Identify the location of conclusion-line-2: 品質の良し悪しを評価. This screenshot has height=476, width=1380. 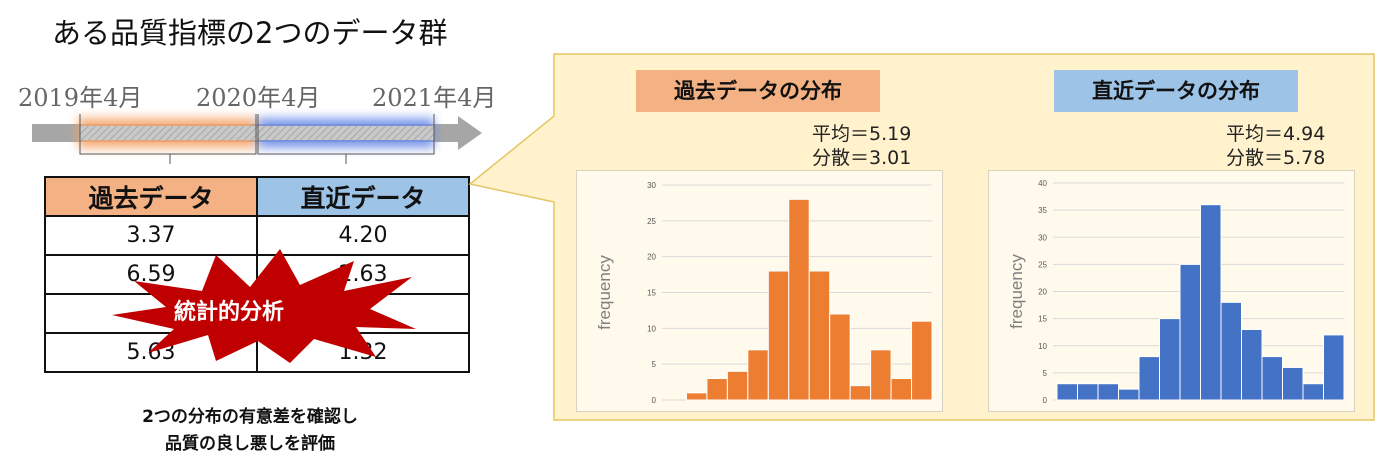
(250, 444).